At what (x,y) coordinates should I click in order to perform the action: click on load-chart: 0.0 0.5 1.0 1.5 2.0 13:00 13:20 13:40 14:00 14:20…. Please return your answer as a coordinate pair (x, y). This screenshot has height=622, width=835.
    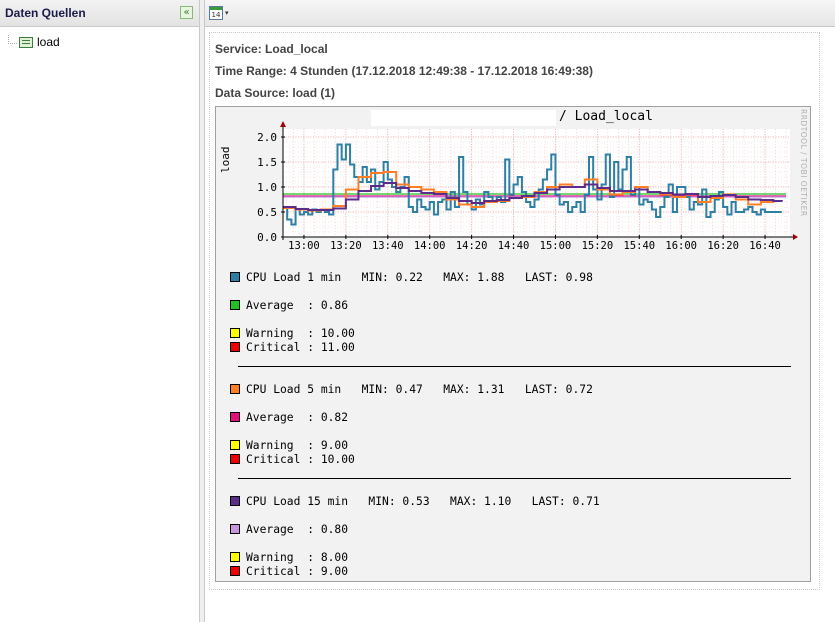
    Looking at the image, I should click on (527, 186).